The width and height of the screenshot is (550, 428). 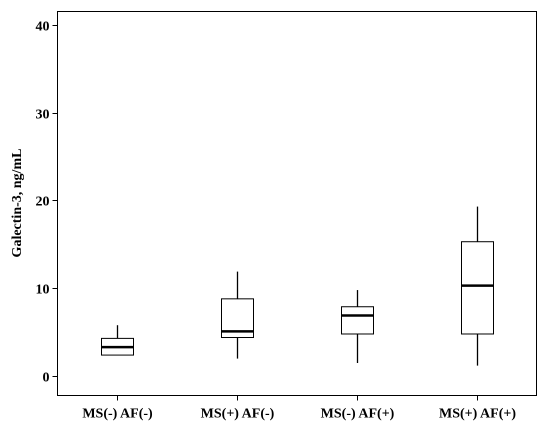 I want to click on y-tick-label: 0, so click(x=46, y=378).